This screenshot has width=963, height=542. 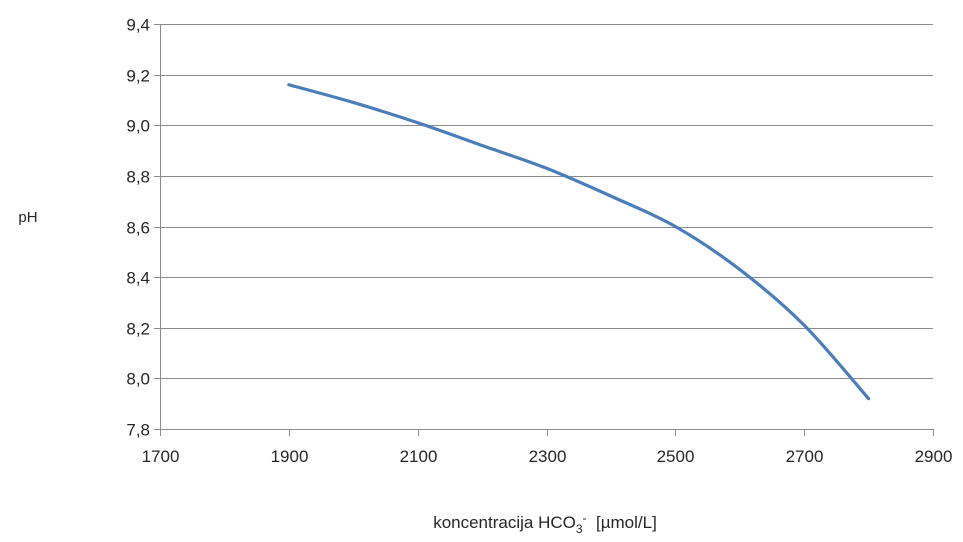 What do you see at coordinates (138, 278) in the screenshot?
I see `y-tick-label: 8,4` at bounding box center [138, 278].